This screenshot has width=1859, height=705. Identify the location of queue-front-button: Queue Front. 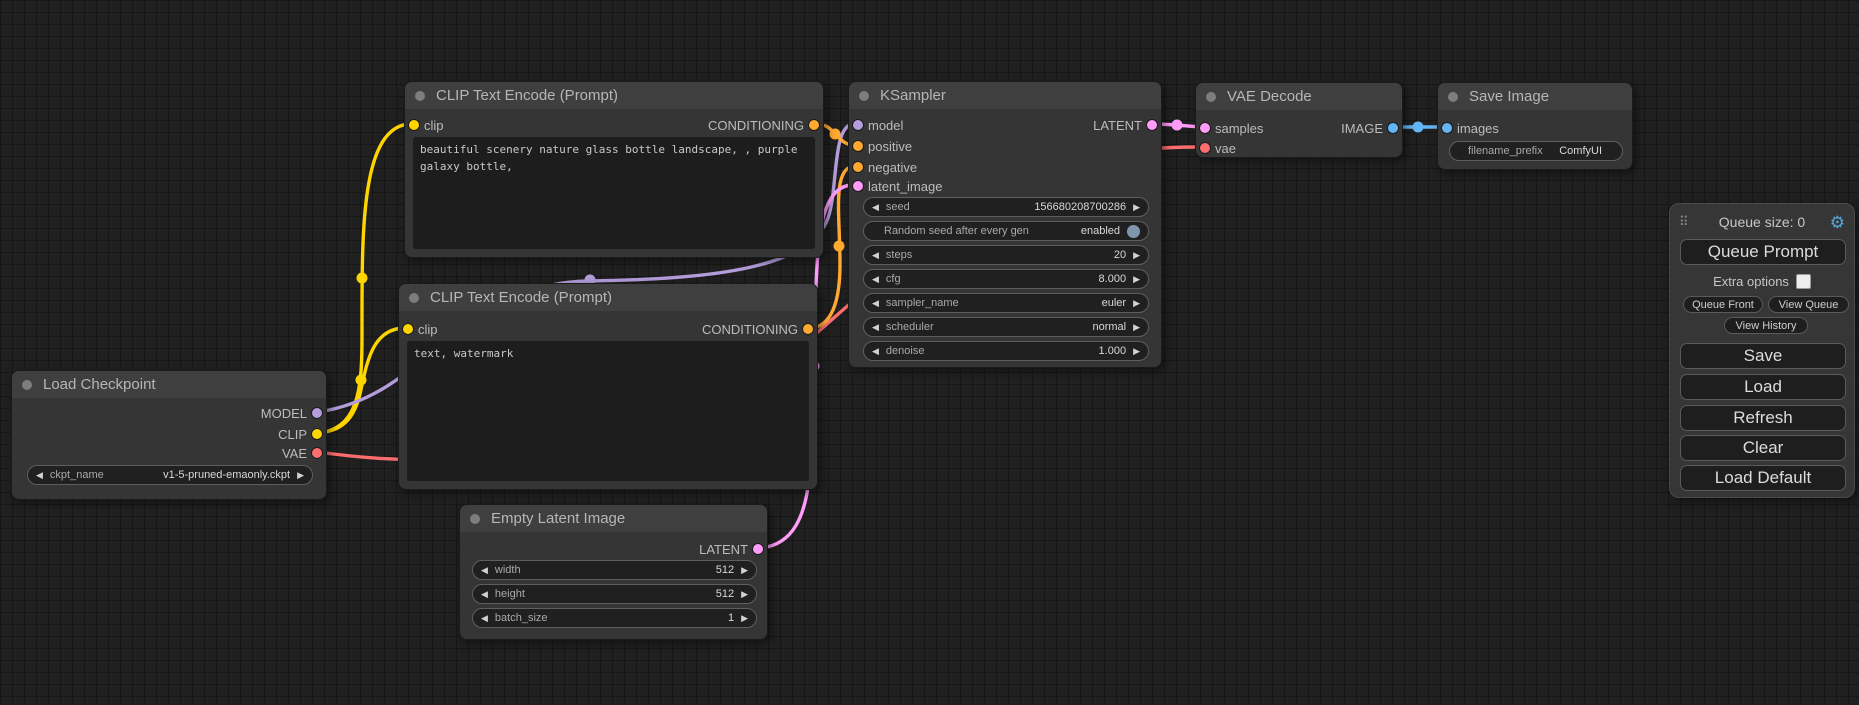
(1723, 304).